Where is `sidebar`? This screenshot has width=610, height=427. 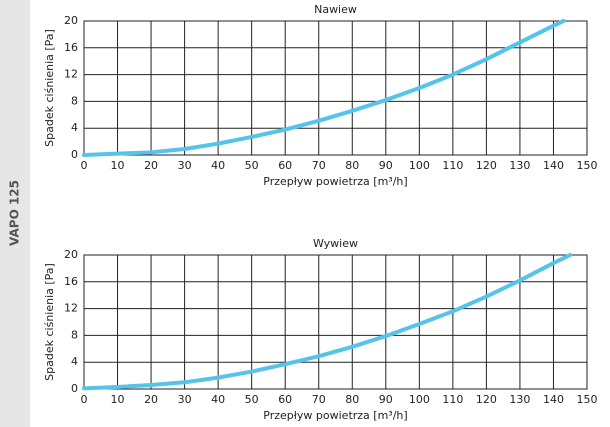
sidebar is located at coordinates (15, 213).